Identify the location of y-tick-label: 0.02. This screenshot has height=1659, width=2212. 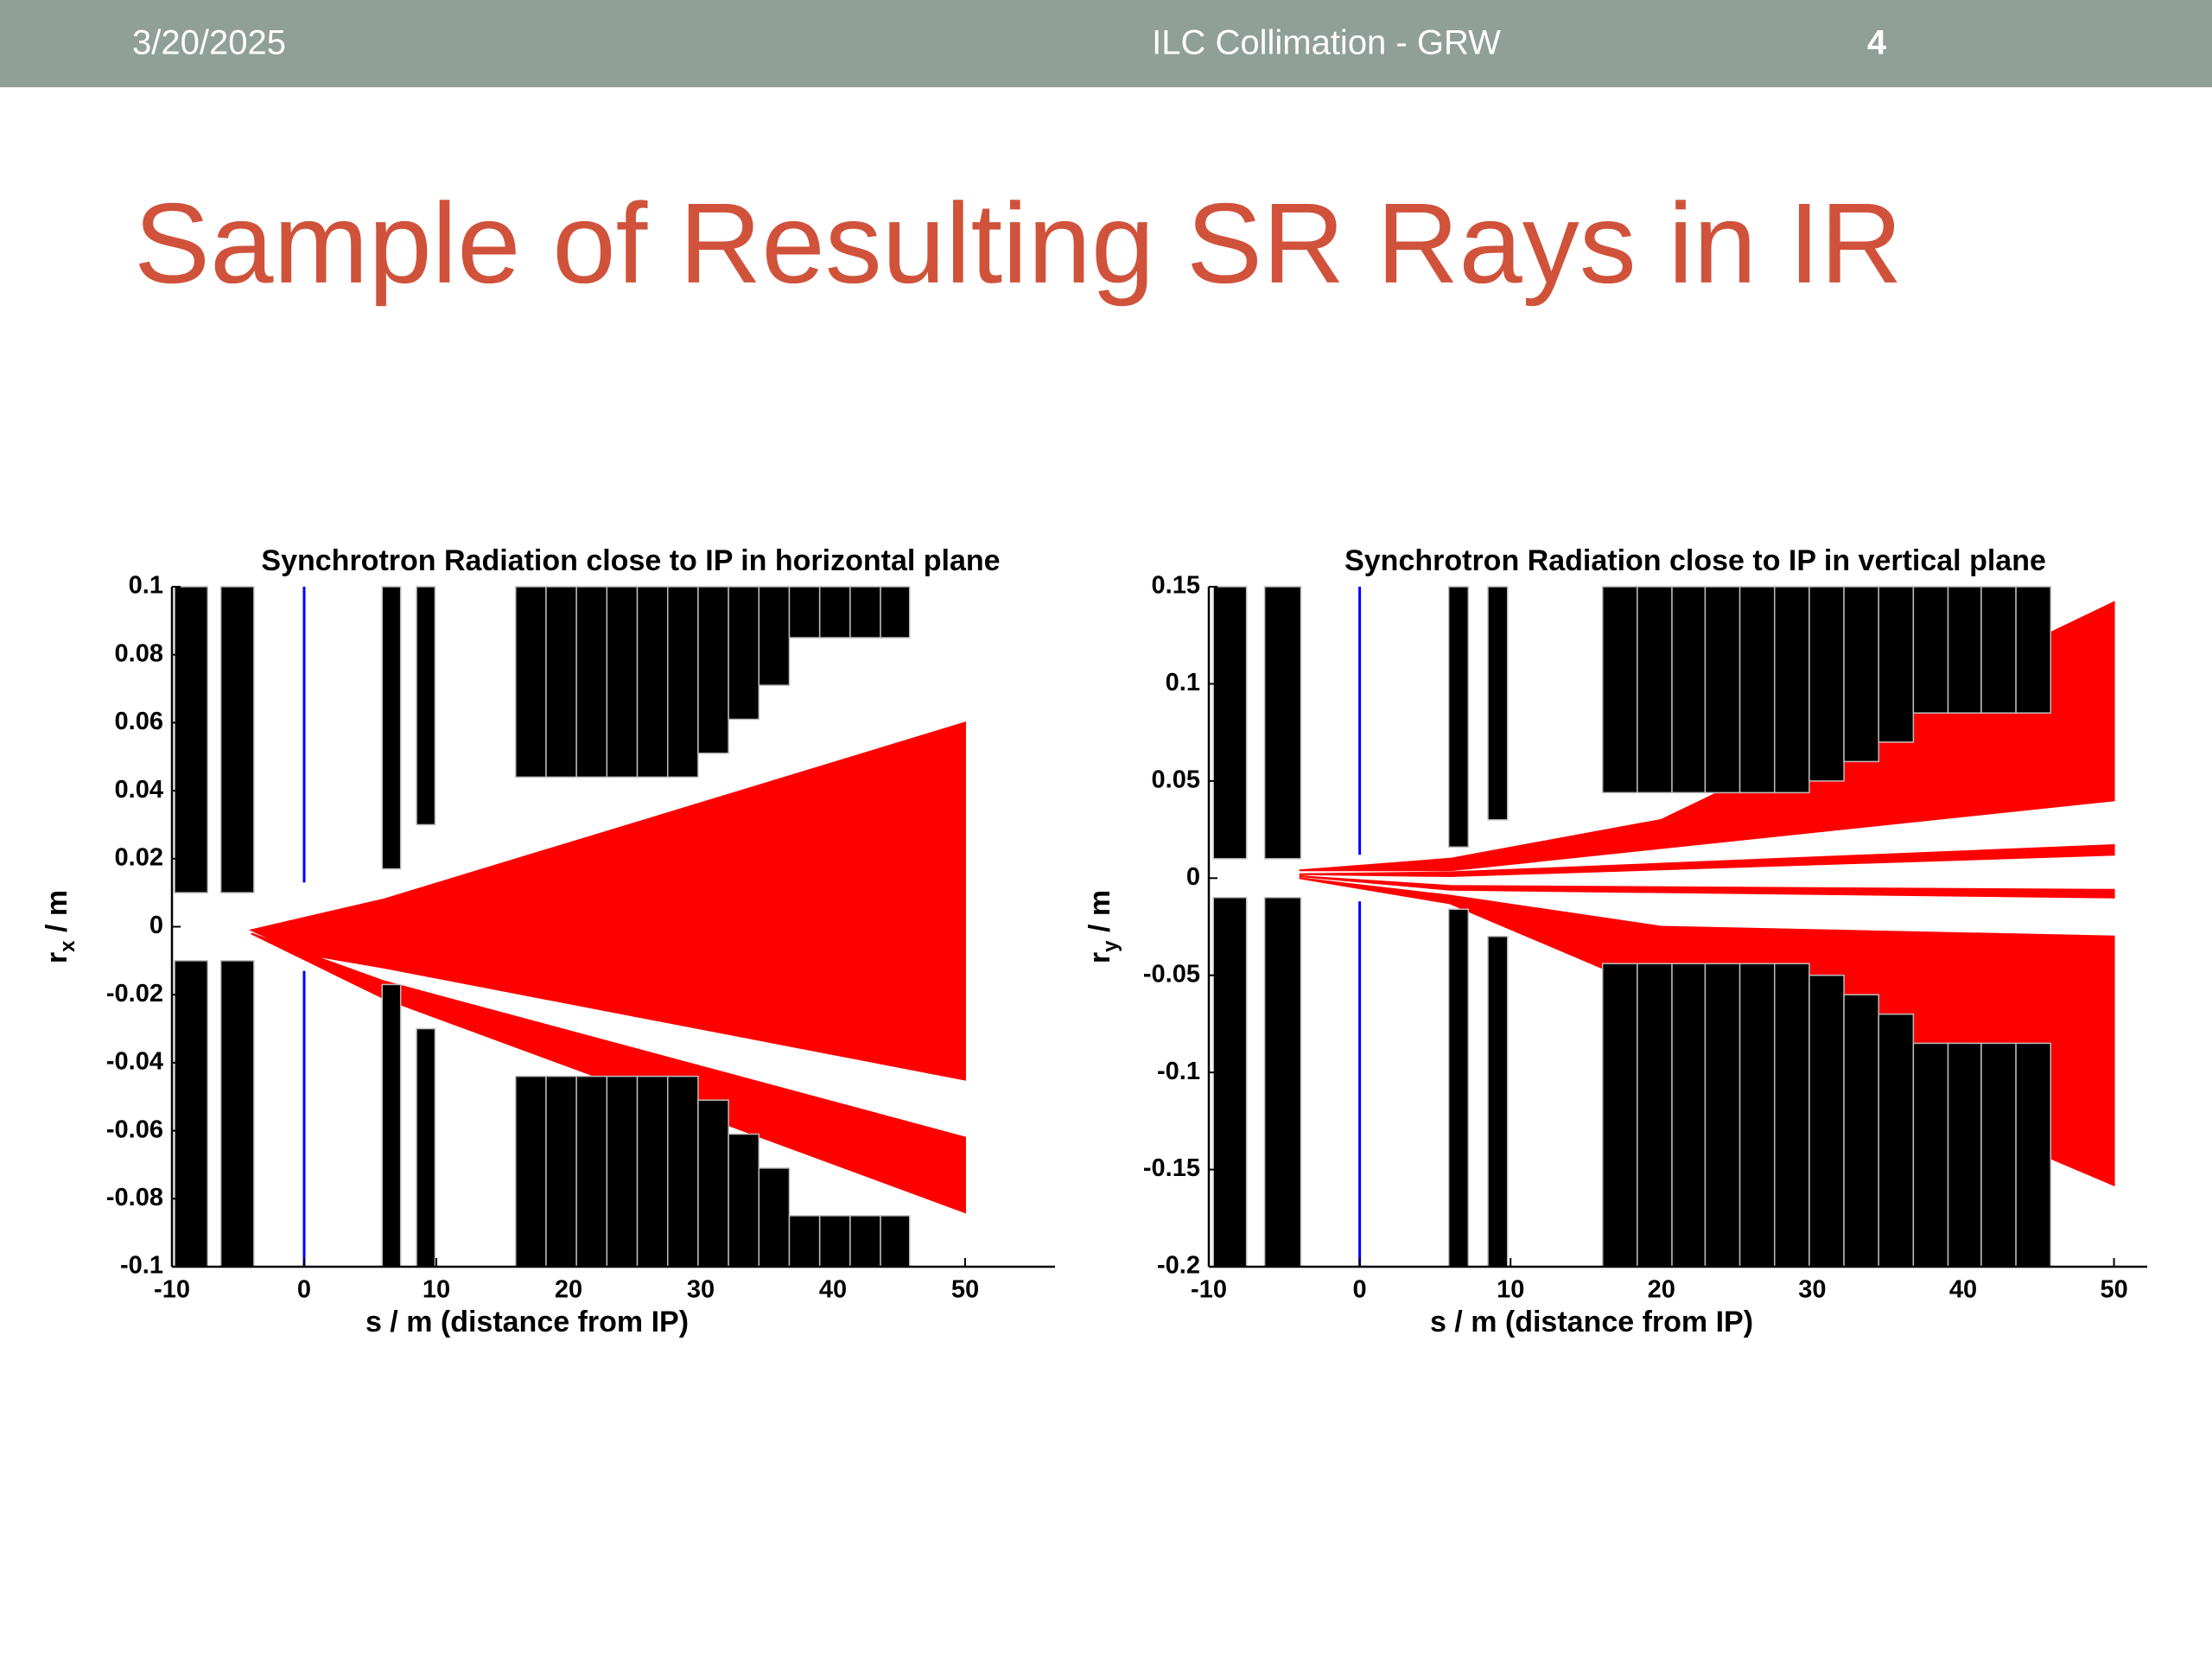
(139, 857).